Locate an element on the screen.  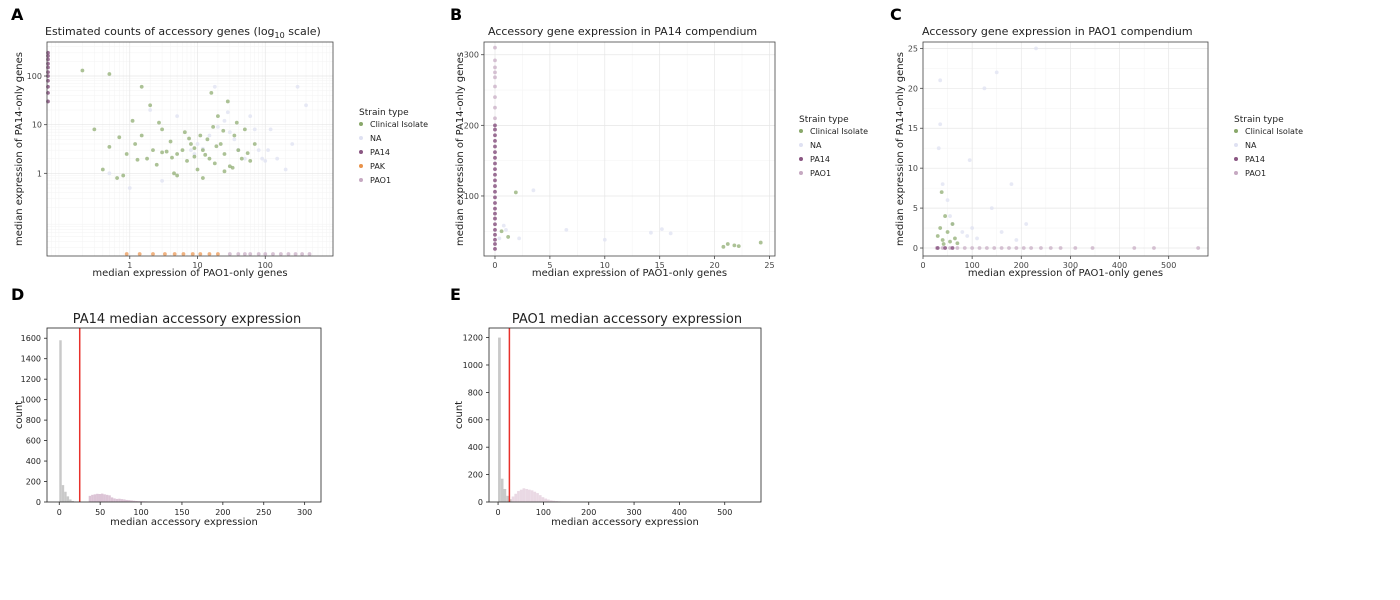
legend-entry: NA is located at coordinates (1251, 145).